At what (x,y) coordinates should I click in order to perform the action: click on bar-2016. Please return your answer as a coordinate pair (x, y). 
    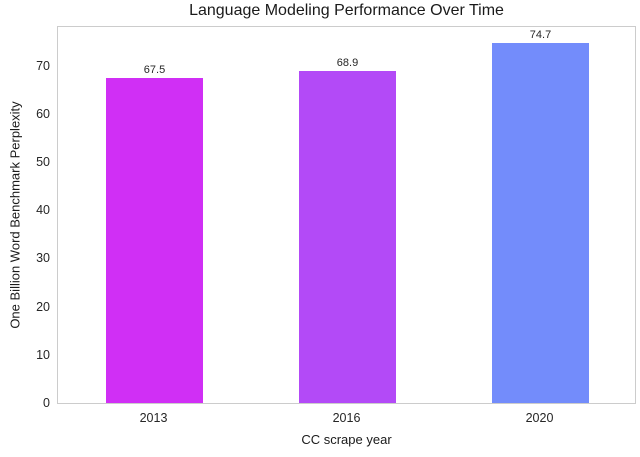
    Looking at the image, I should click on (347, 236).